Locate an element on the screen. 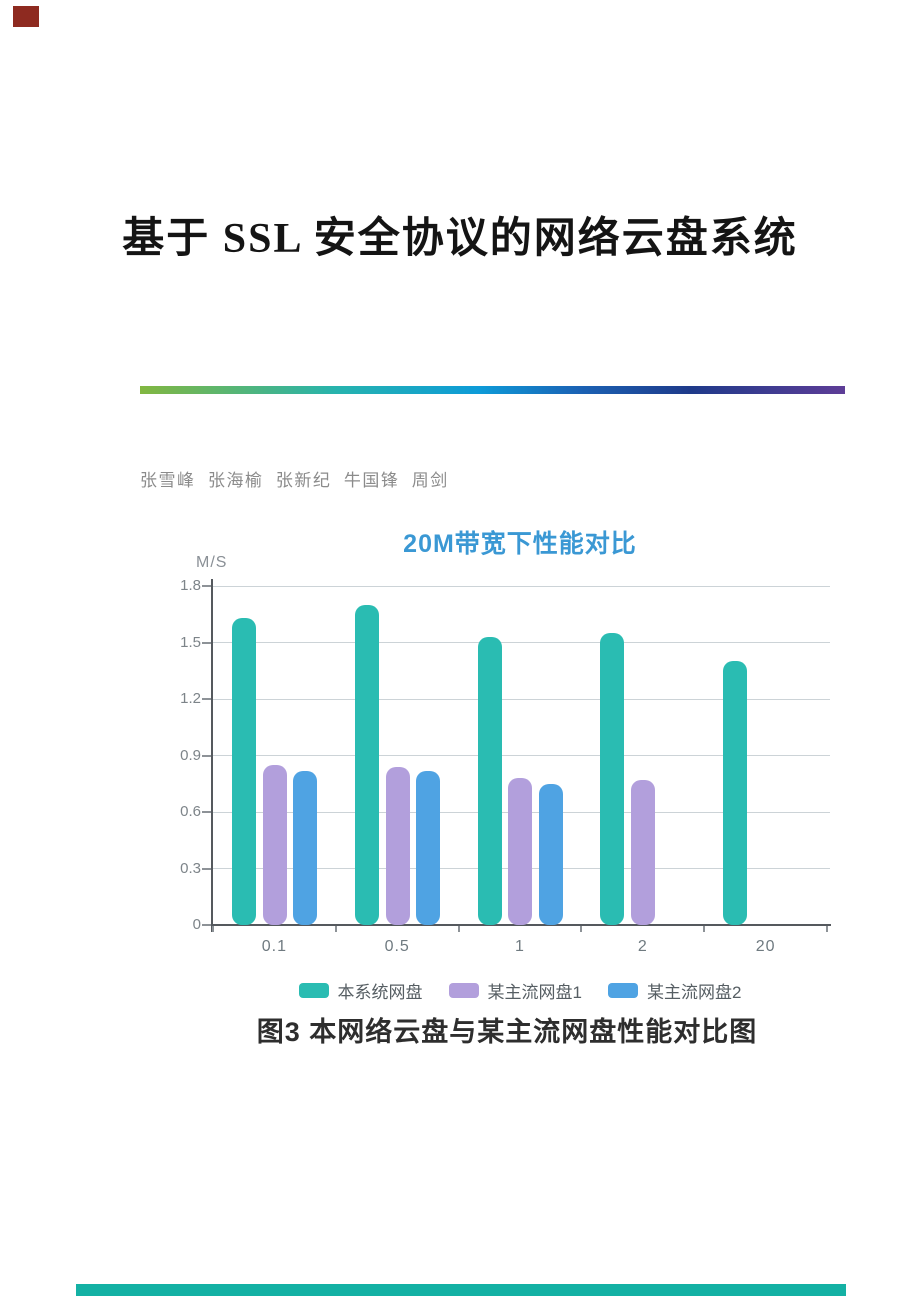 This screenshot has width=920, height=1302. bar-某主流网盘2-1 is located at coordinates (551, 854).